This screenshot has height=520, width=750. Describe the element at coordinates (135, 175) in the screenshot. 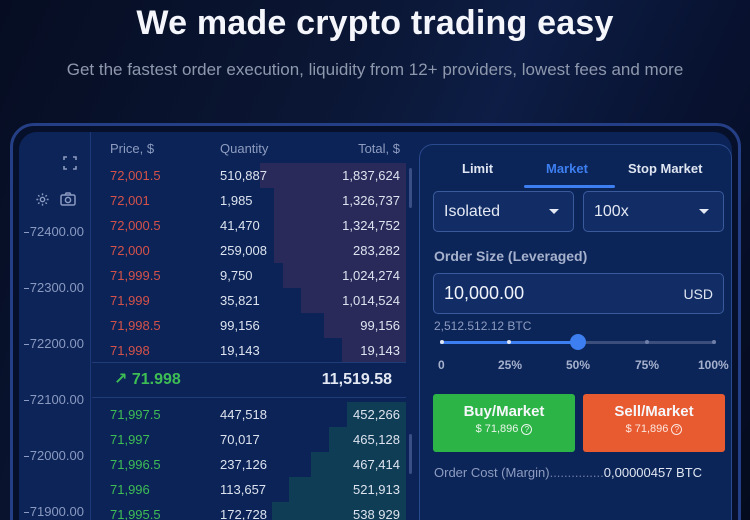

I see `ask-price: 72,001.5` at that location.